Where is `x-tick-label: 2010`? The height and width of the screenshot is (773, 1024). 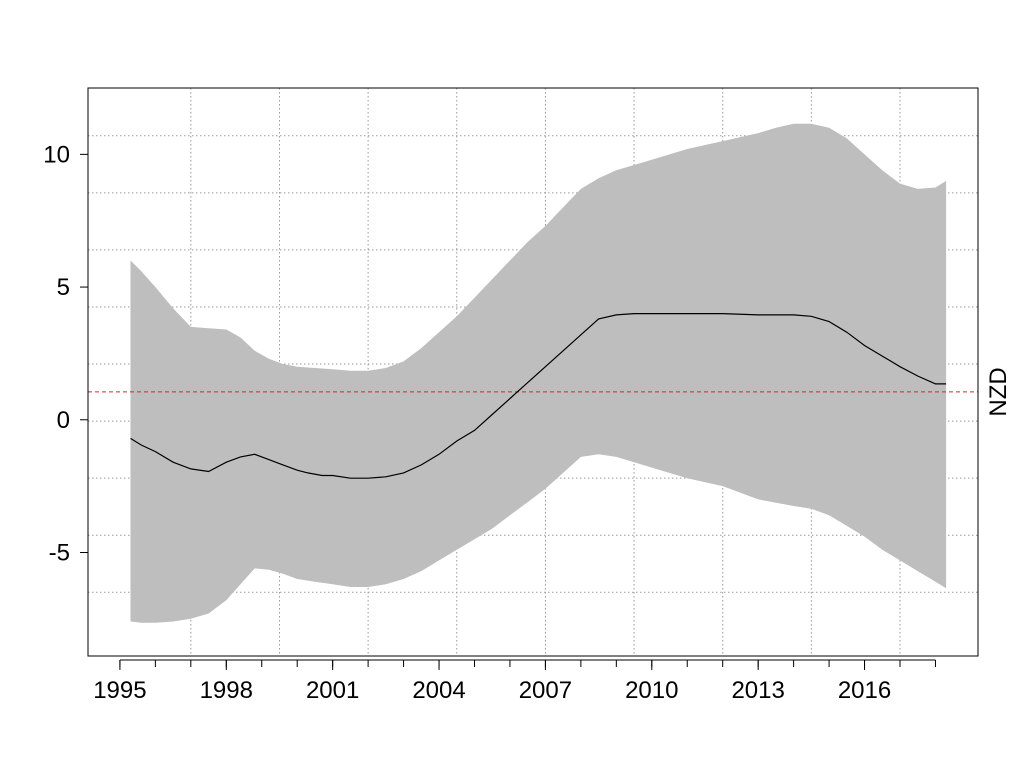
x-tick-label: 2010 is located at coordinates (651, 690).